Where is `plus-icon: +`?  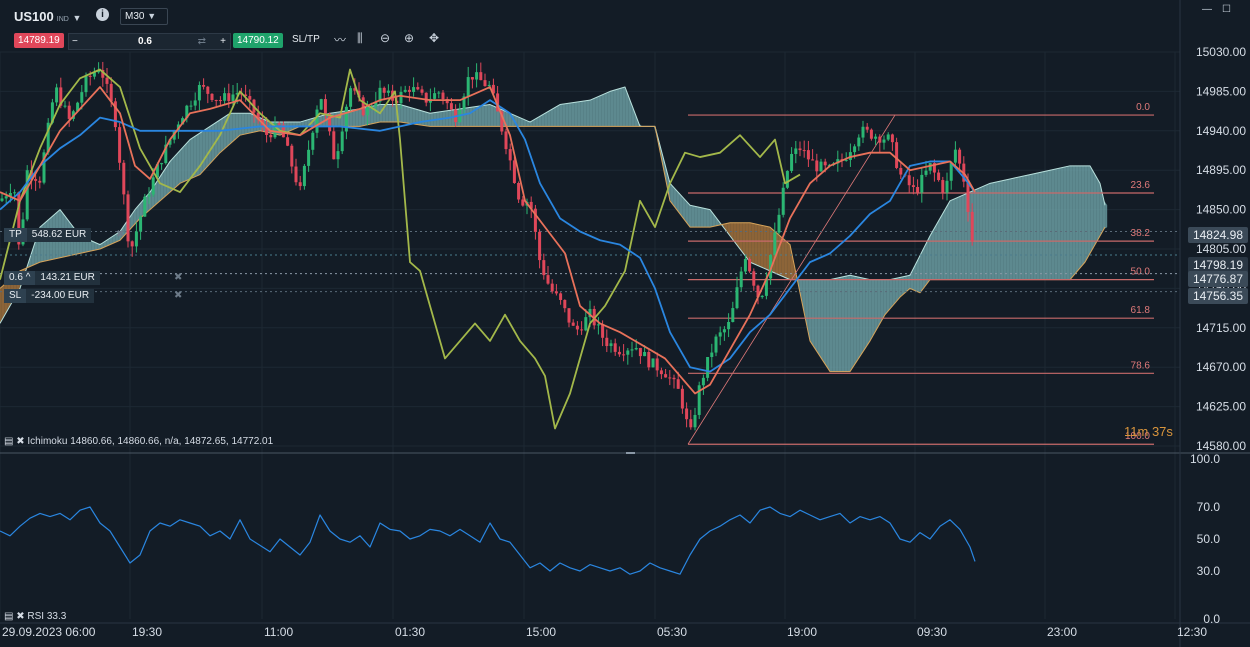 plus-icon: + is located at coordinates (223, 41).